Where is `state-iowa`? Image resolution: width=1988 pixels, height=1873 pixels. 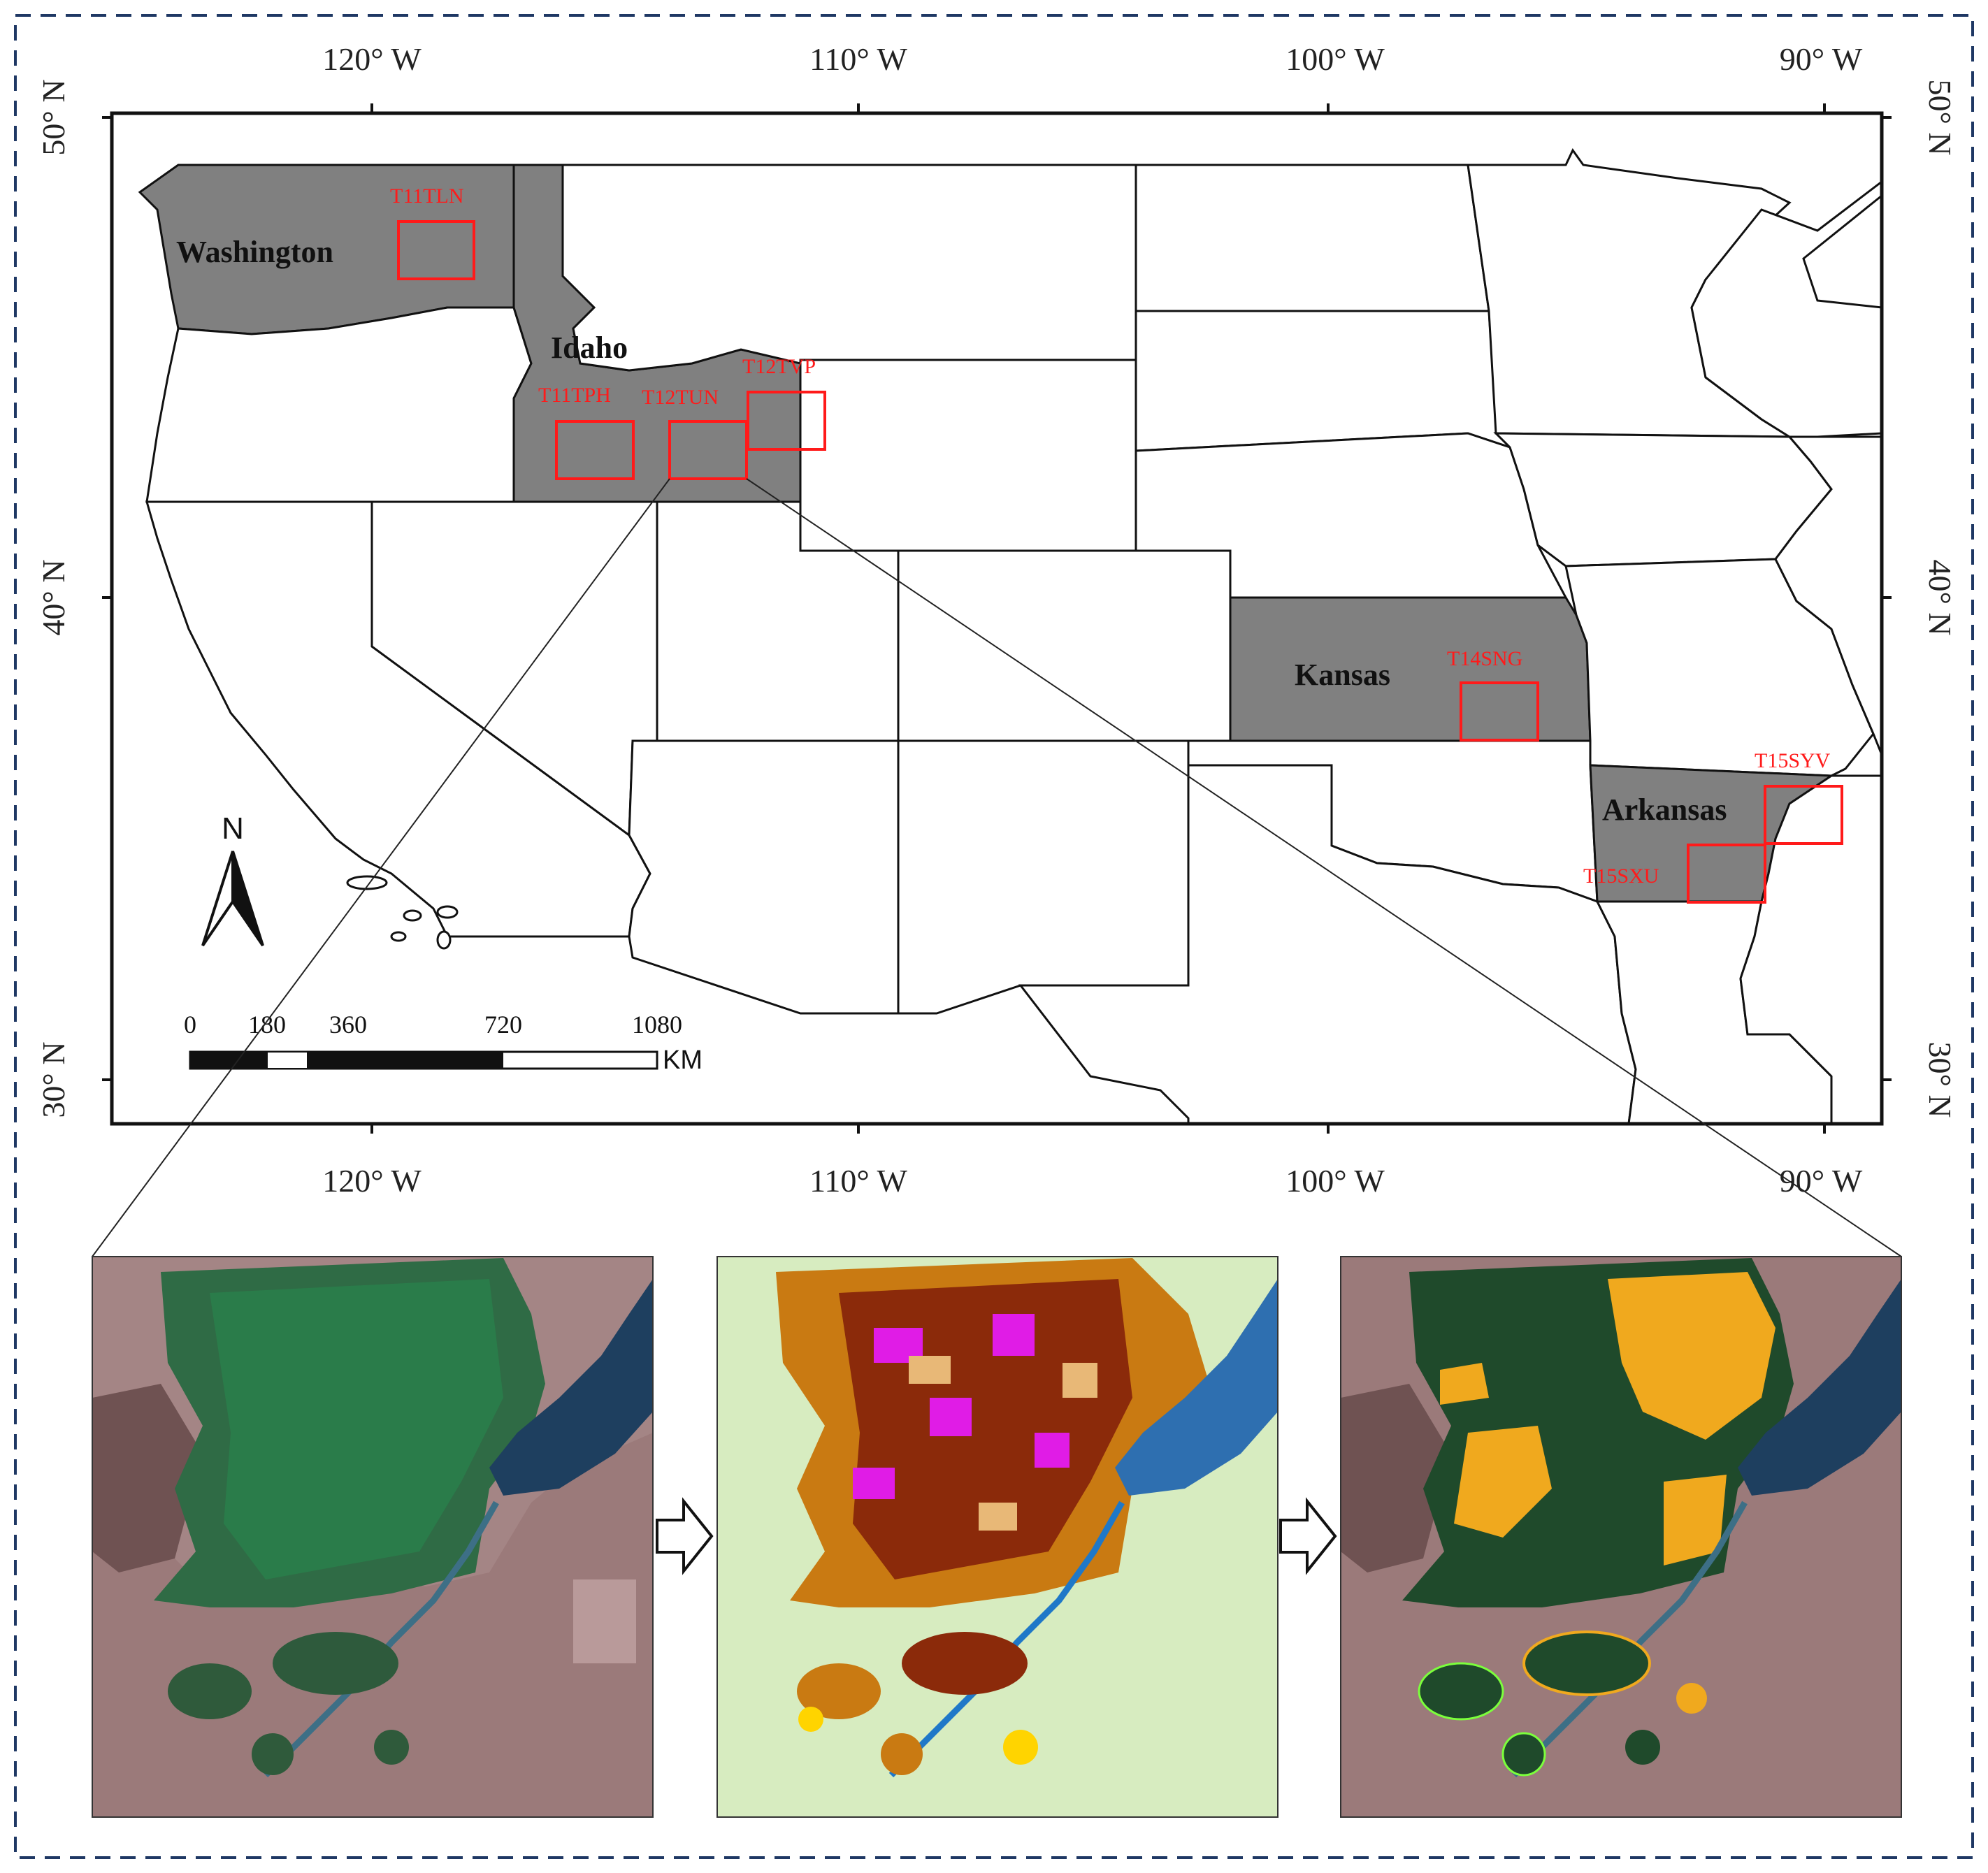 state-iowa is located at coordinates (1663, 499).